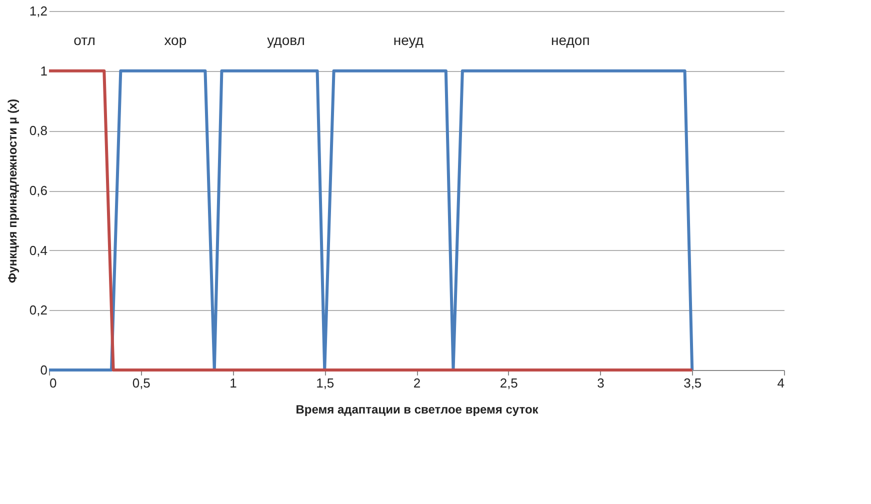 The height and width of the screenshot is (504, 871). What do you see at coordinates (408, 40) in the screenshot?
I see `annotation: неуд` at bounding box center [408, 40].